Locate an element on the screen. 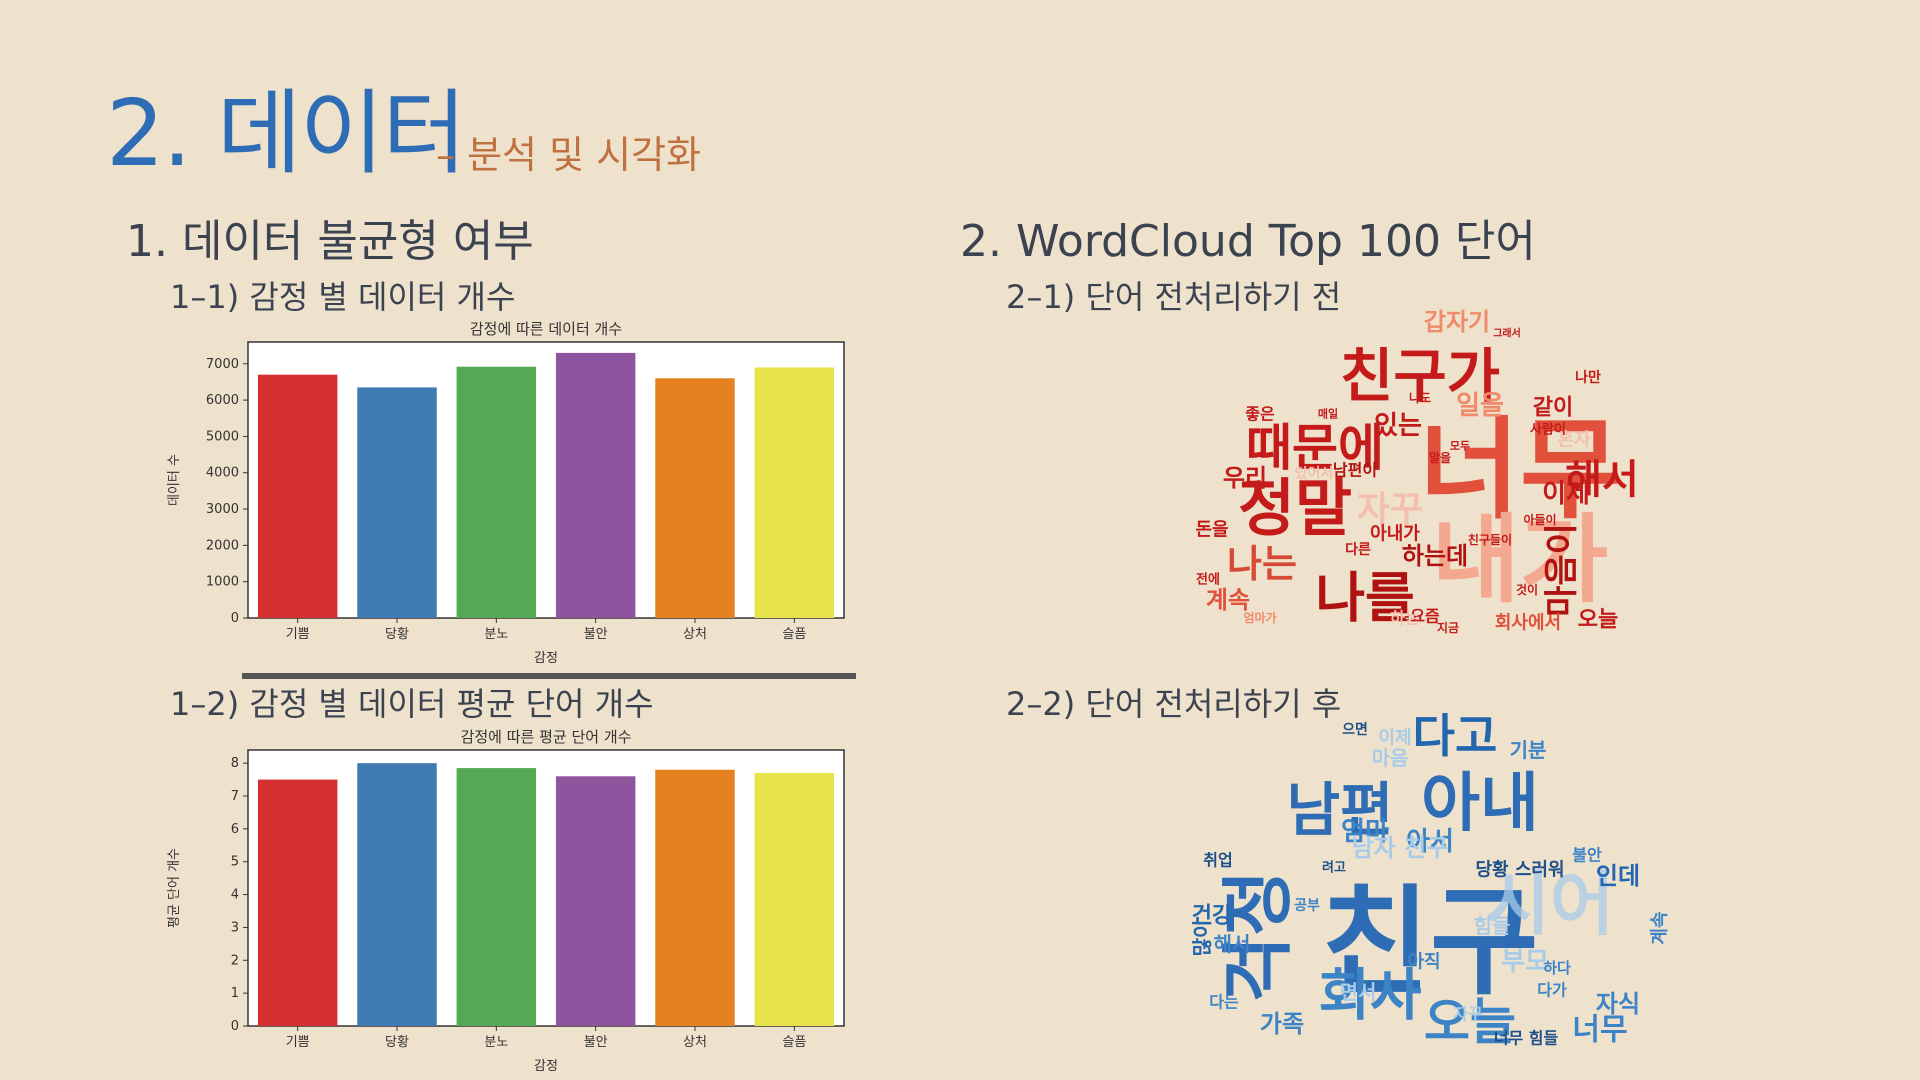 The width and height of the screenshot is (1920, 1080). wordcloud-word: 아내 is located at coordinates (1480, 804).